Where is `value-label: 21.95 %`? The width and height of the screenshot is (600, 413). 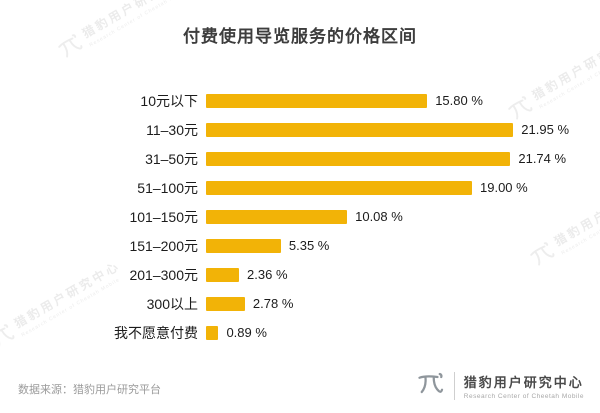
value-label: 21.95 % is located at coordinates (545, 129).